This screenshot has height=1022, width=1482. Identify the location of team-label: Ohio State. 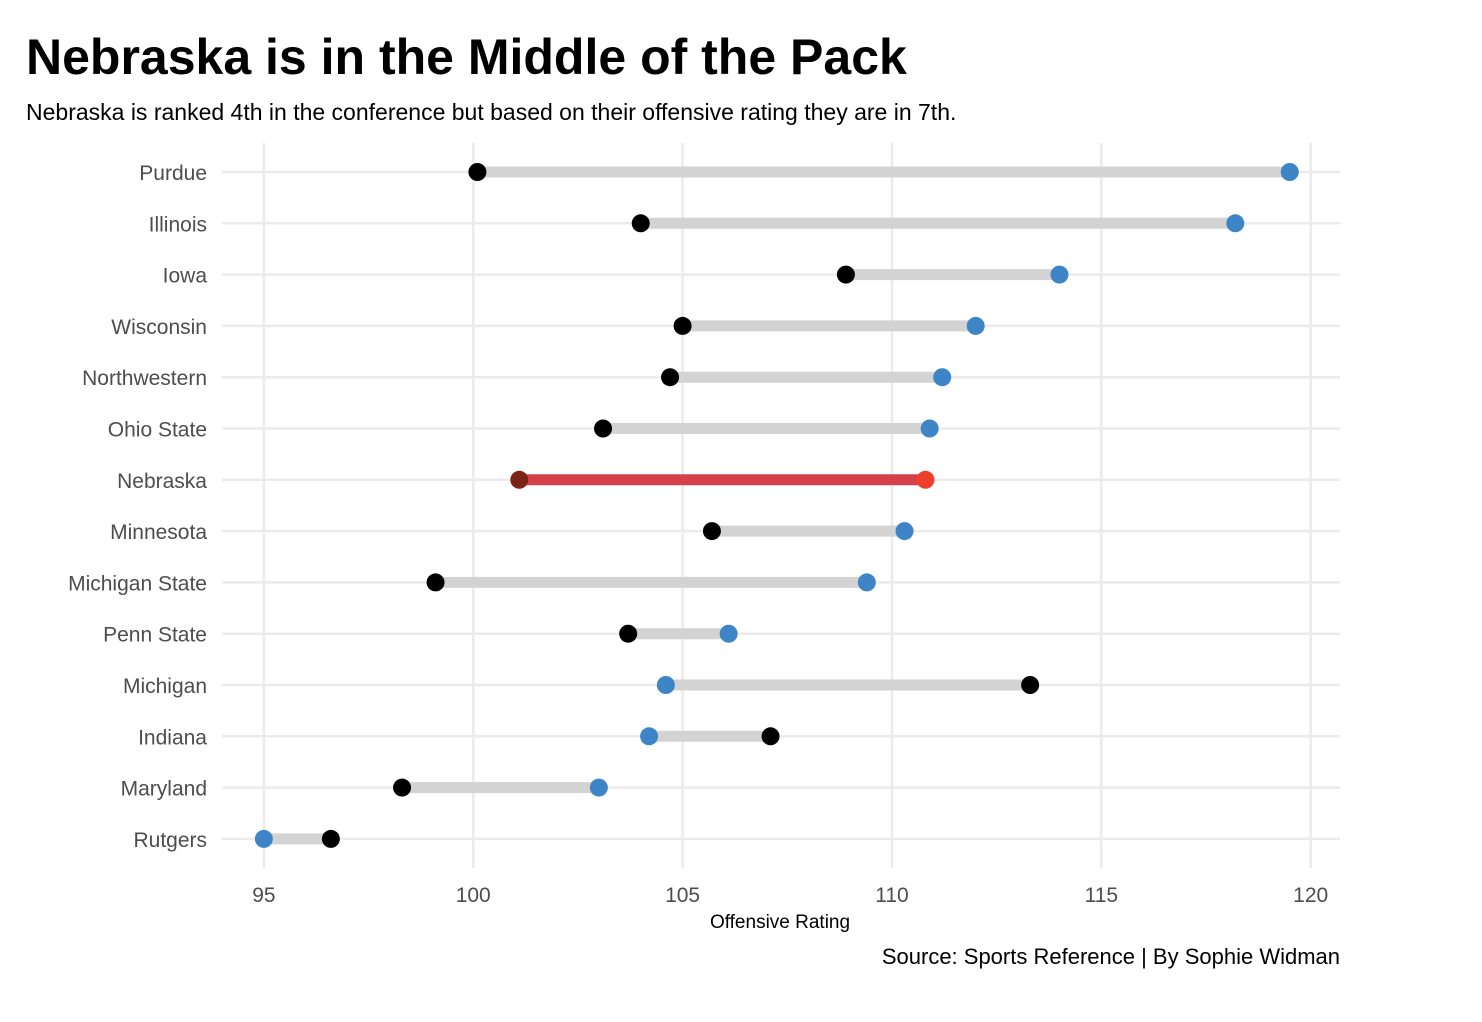
(157, 430).